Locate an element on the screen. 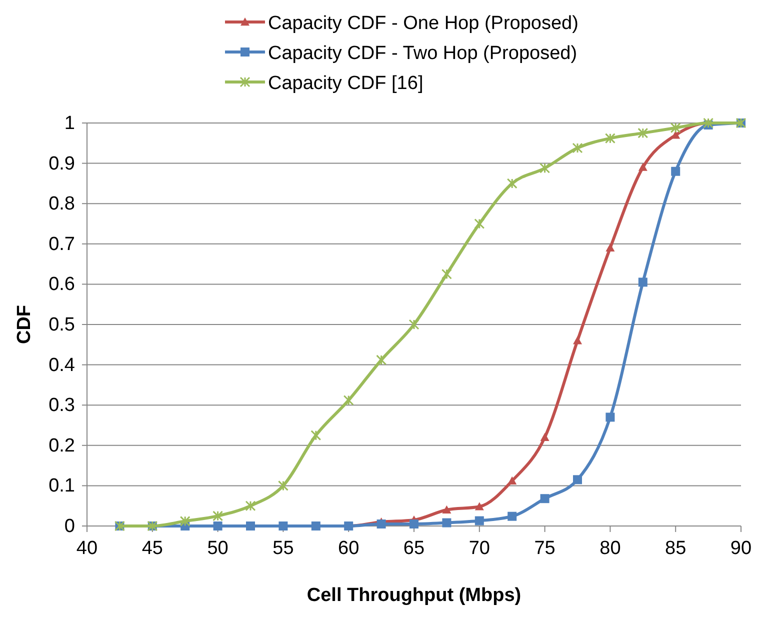  x-tick-label: 55 is located at coordinates (283, 548).